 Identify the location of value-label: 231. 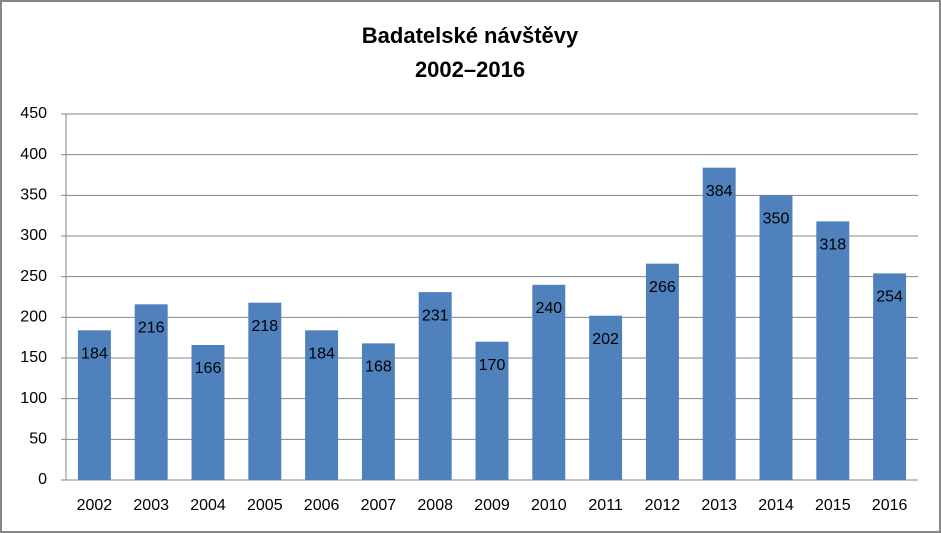
(435, 315).